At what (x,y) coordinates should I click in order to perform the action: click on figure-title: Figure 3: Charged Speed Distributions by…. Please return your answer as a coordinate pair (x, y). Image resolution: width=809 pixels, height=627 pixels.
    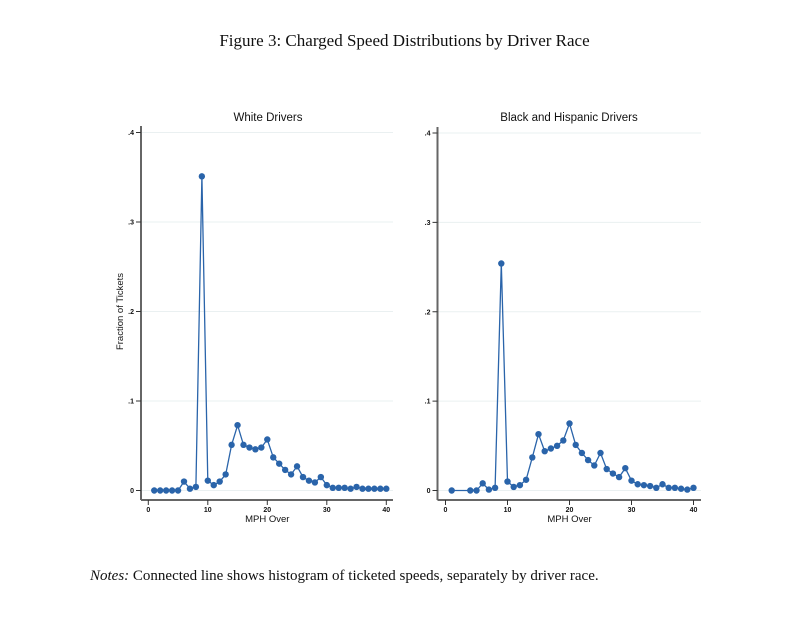
    Looking at the image, I should click on (404, 40).